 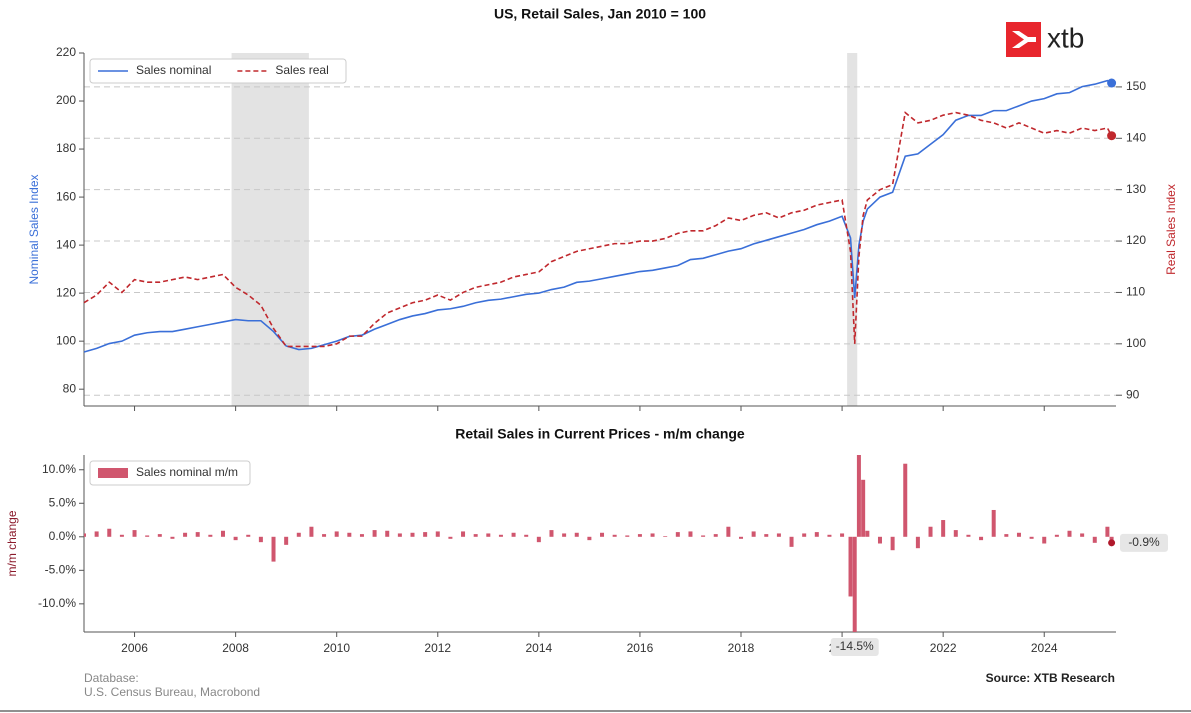 I want to click on y-tick-label: 200, so click(x=66, y=100).